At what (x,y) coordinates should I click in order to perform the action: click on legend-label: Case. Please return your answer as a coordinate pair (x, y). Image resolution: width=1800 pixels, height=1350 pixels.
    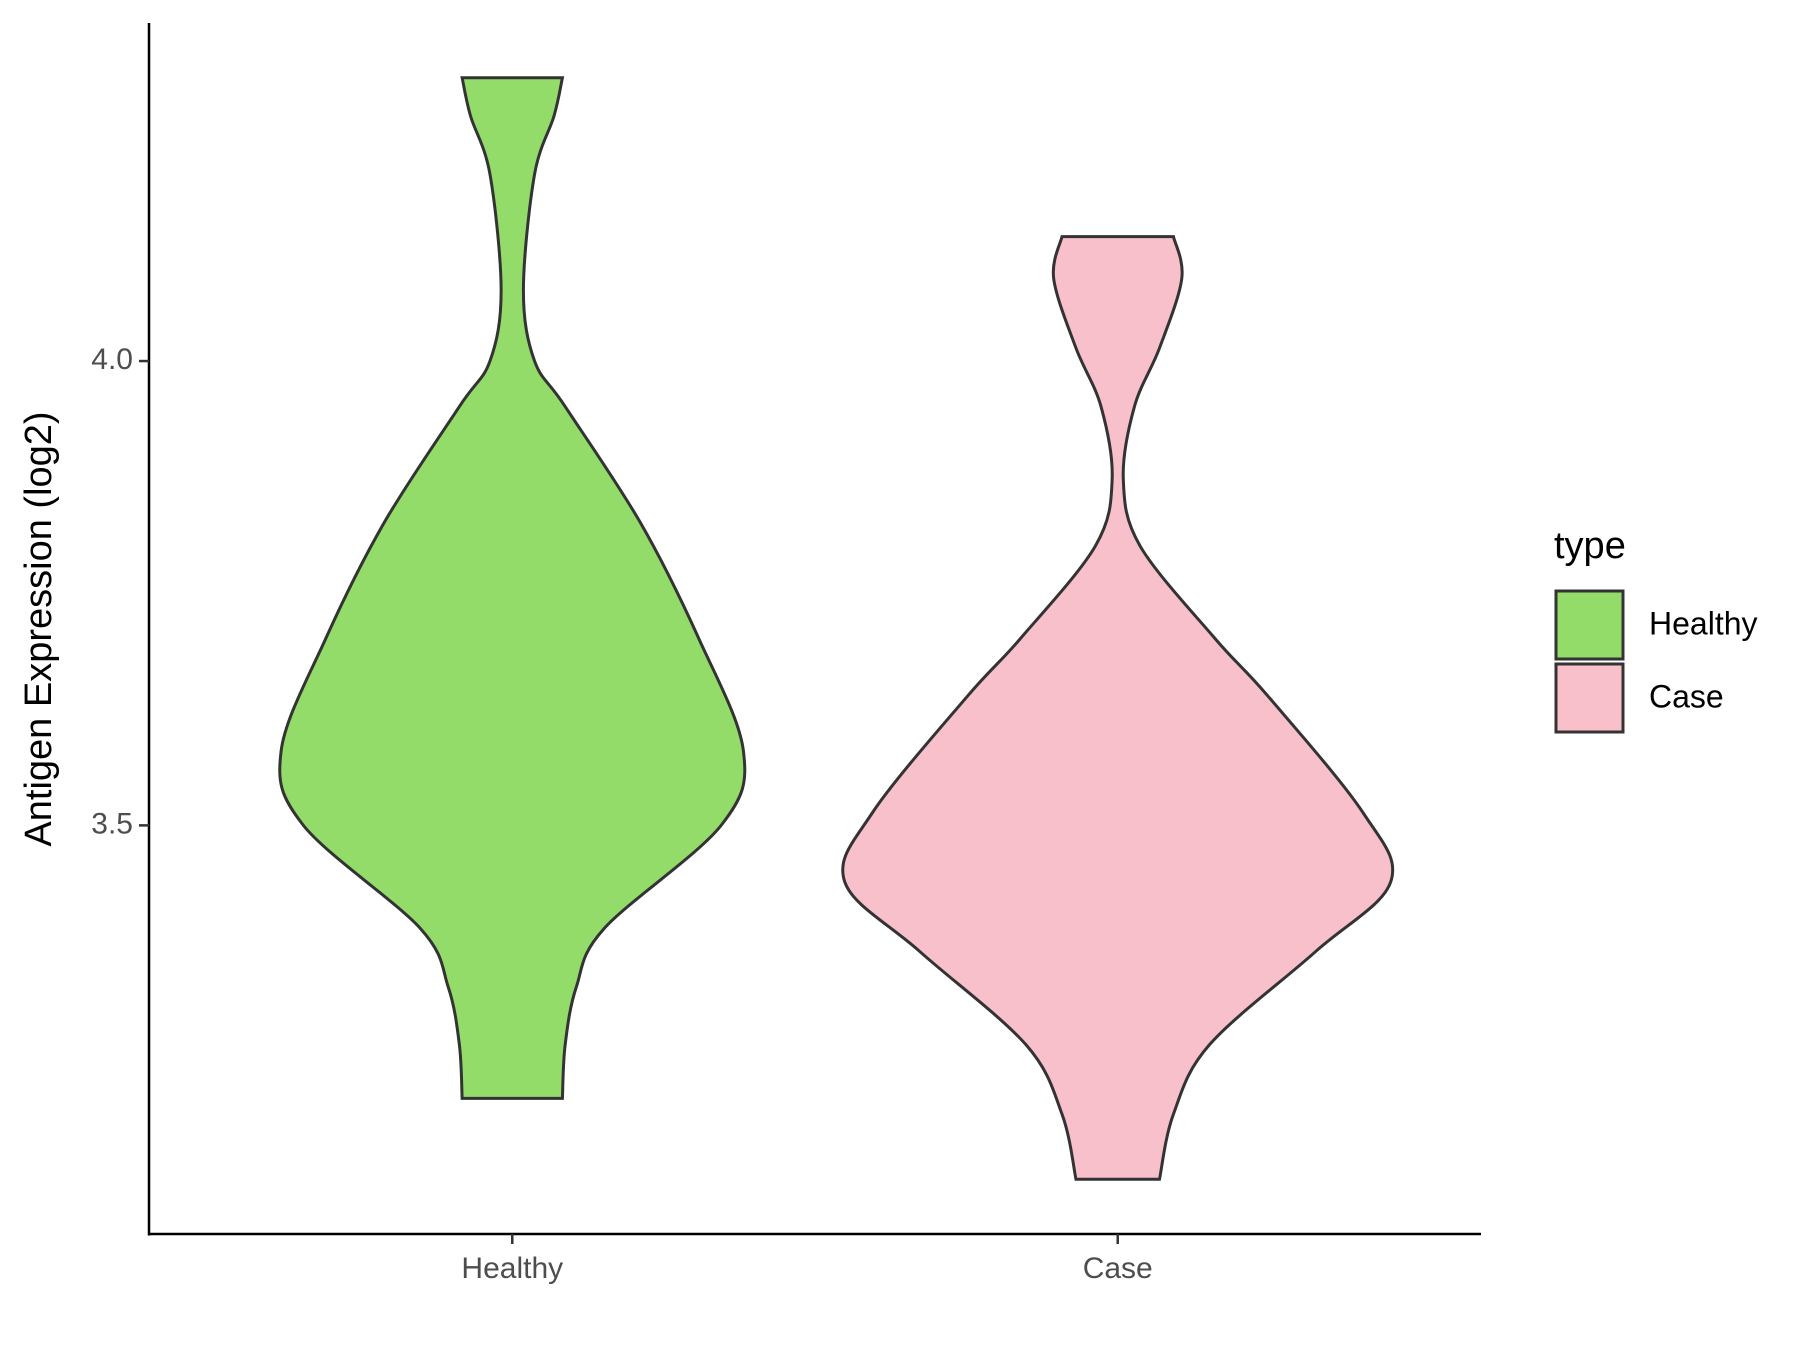
    Looking at the image, I should click on (1686, 696).